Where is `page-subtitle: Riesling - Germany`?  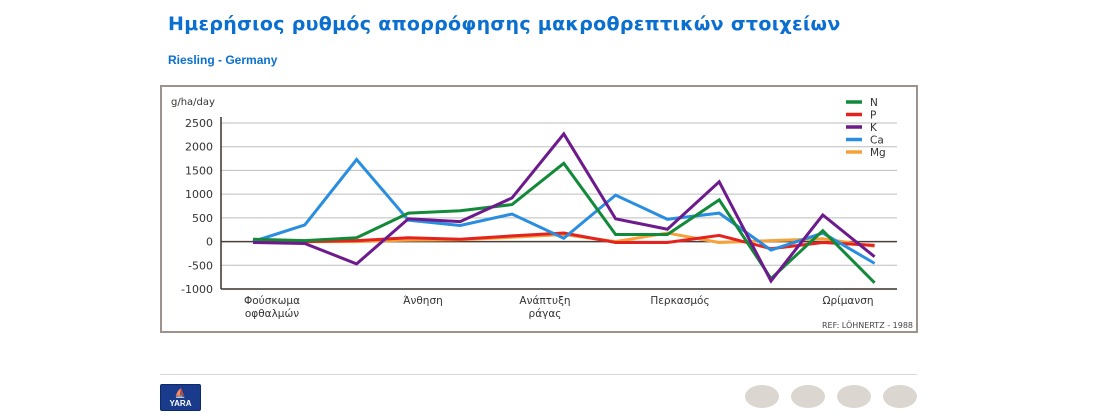 page-subtitle: Riesling - Germany is located at coordinates (223, 60).